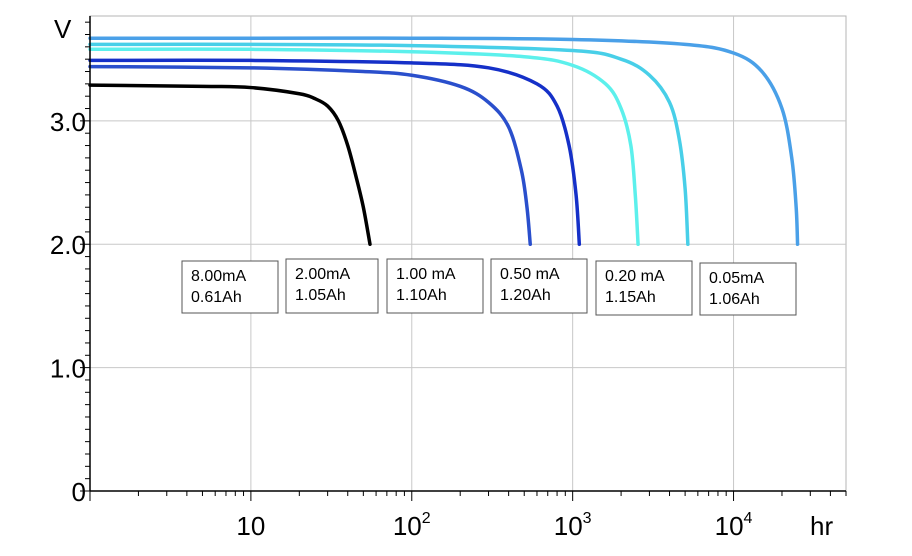 This screenshot has height=556, width=912. I want to click on y-tick-label: 3.0, so click(68, 122).